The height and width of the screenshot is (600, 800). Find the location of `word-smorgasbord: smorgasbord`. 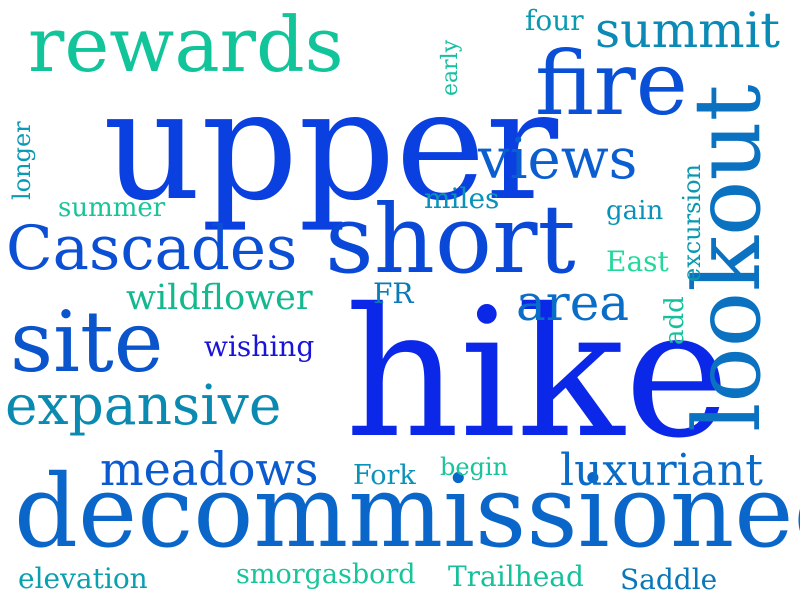

word-smorgasbord: smorgasbord is located at coordinates (326, 574).